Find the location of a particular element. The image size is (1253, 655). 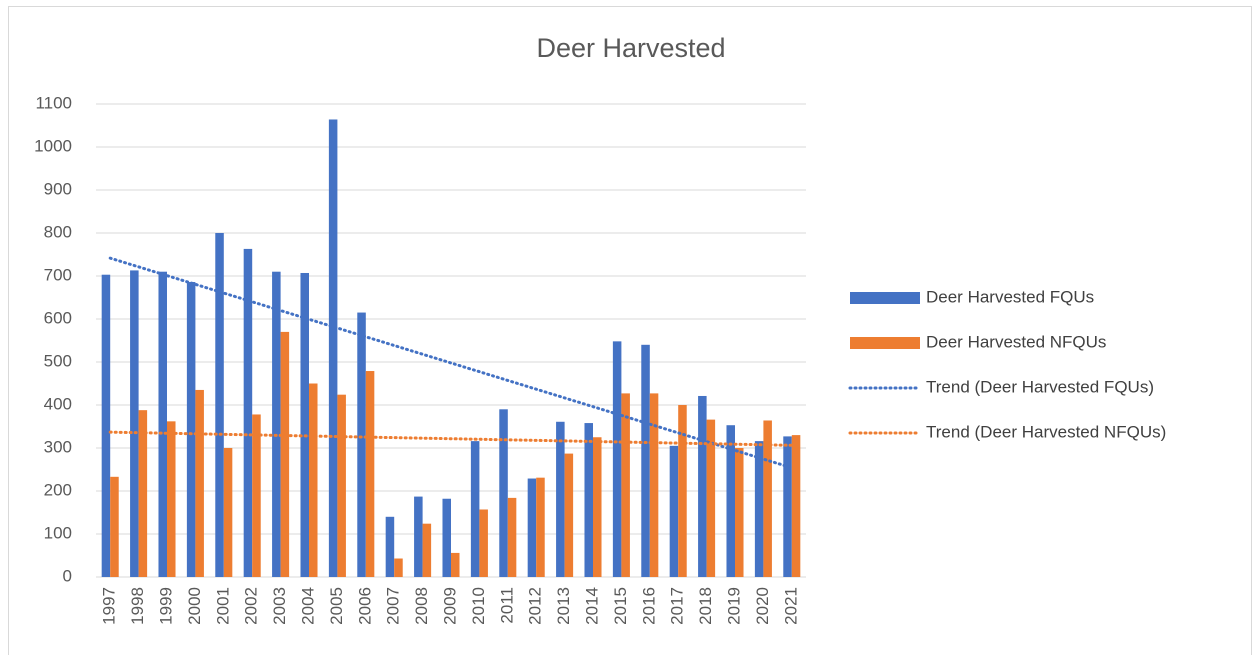

x-tick-label: 2000 is located at coordinates (194, 606).